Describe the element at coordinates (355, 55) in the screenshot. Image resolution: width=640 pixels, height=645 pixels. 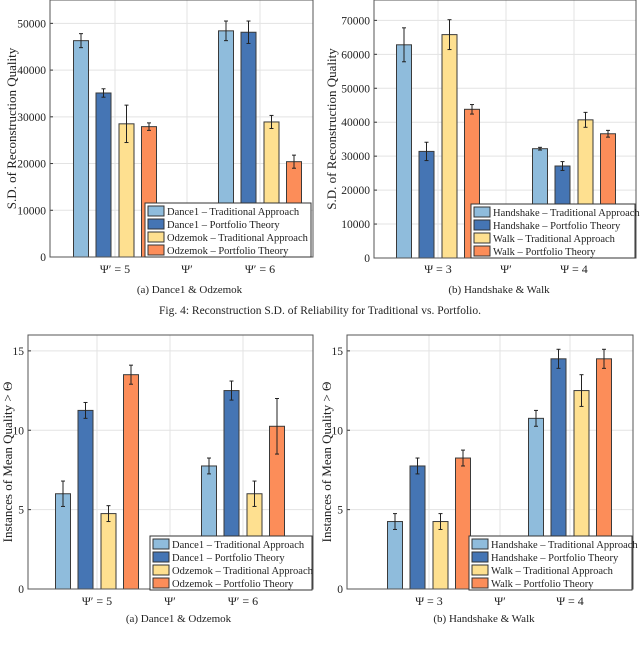
I see `ytick-label: 60000` at that location.